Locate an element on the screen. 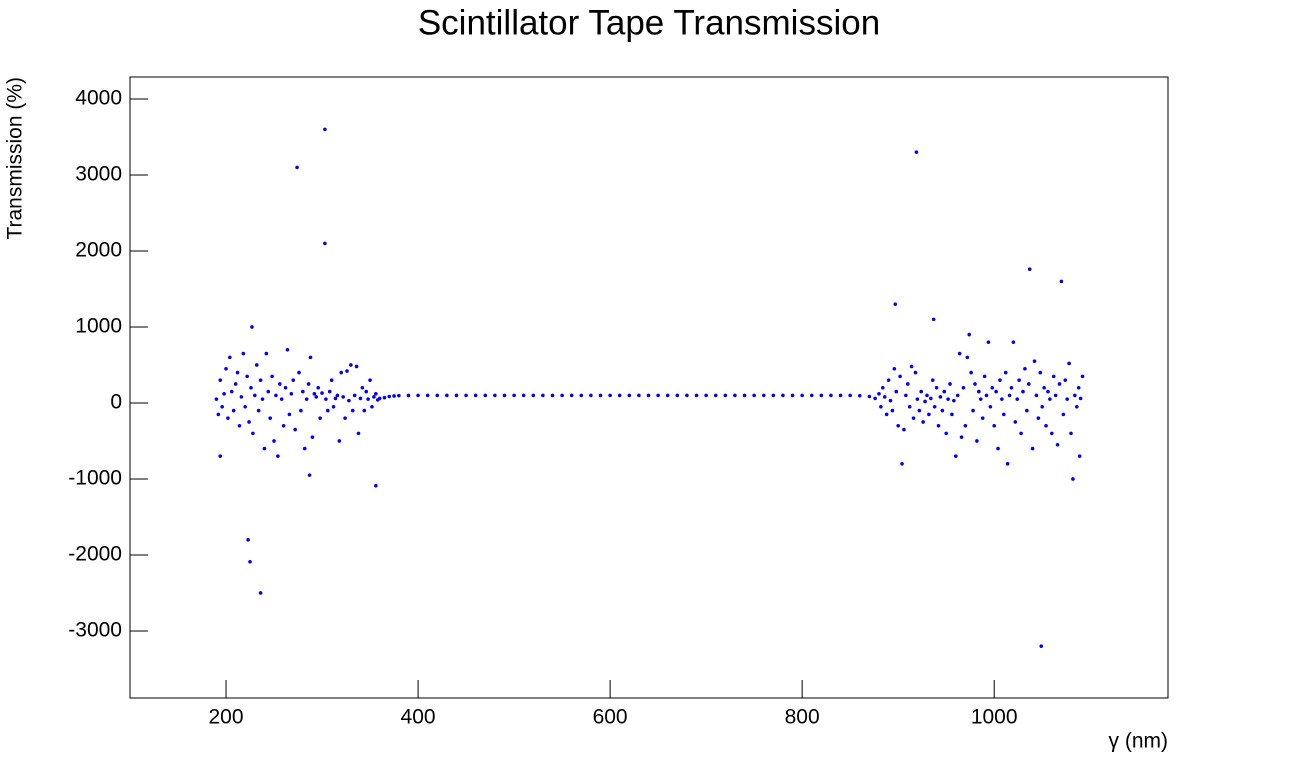 The height and width of the screenshot is (781, 1298). y-tick-label: -1000 is located at coordinates (95, 478).